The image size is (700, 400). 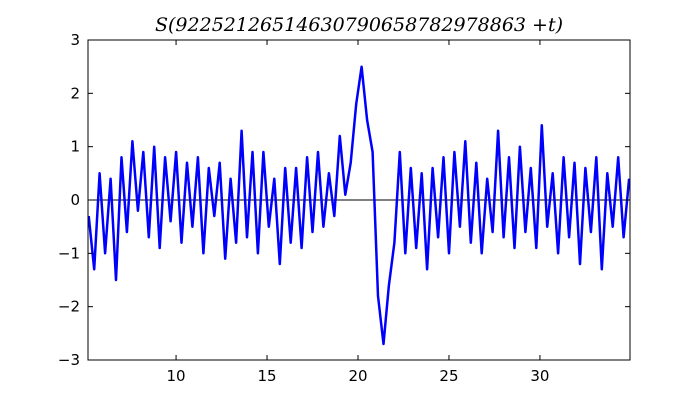 I want to click on x-tick-label: 20, so click(x=357, y=376).